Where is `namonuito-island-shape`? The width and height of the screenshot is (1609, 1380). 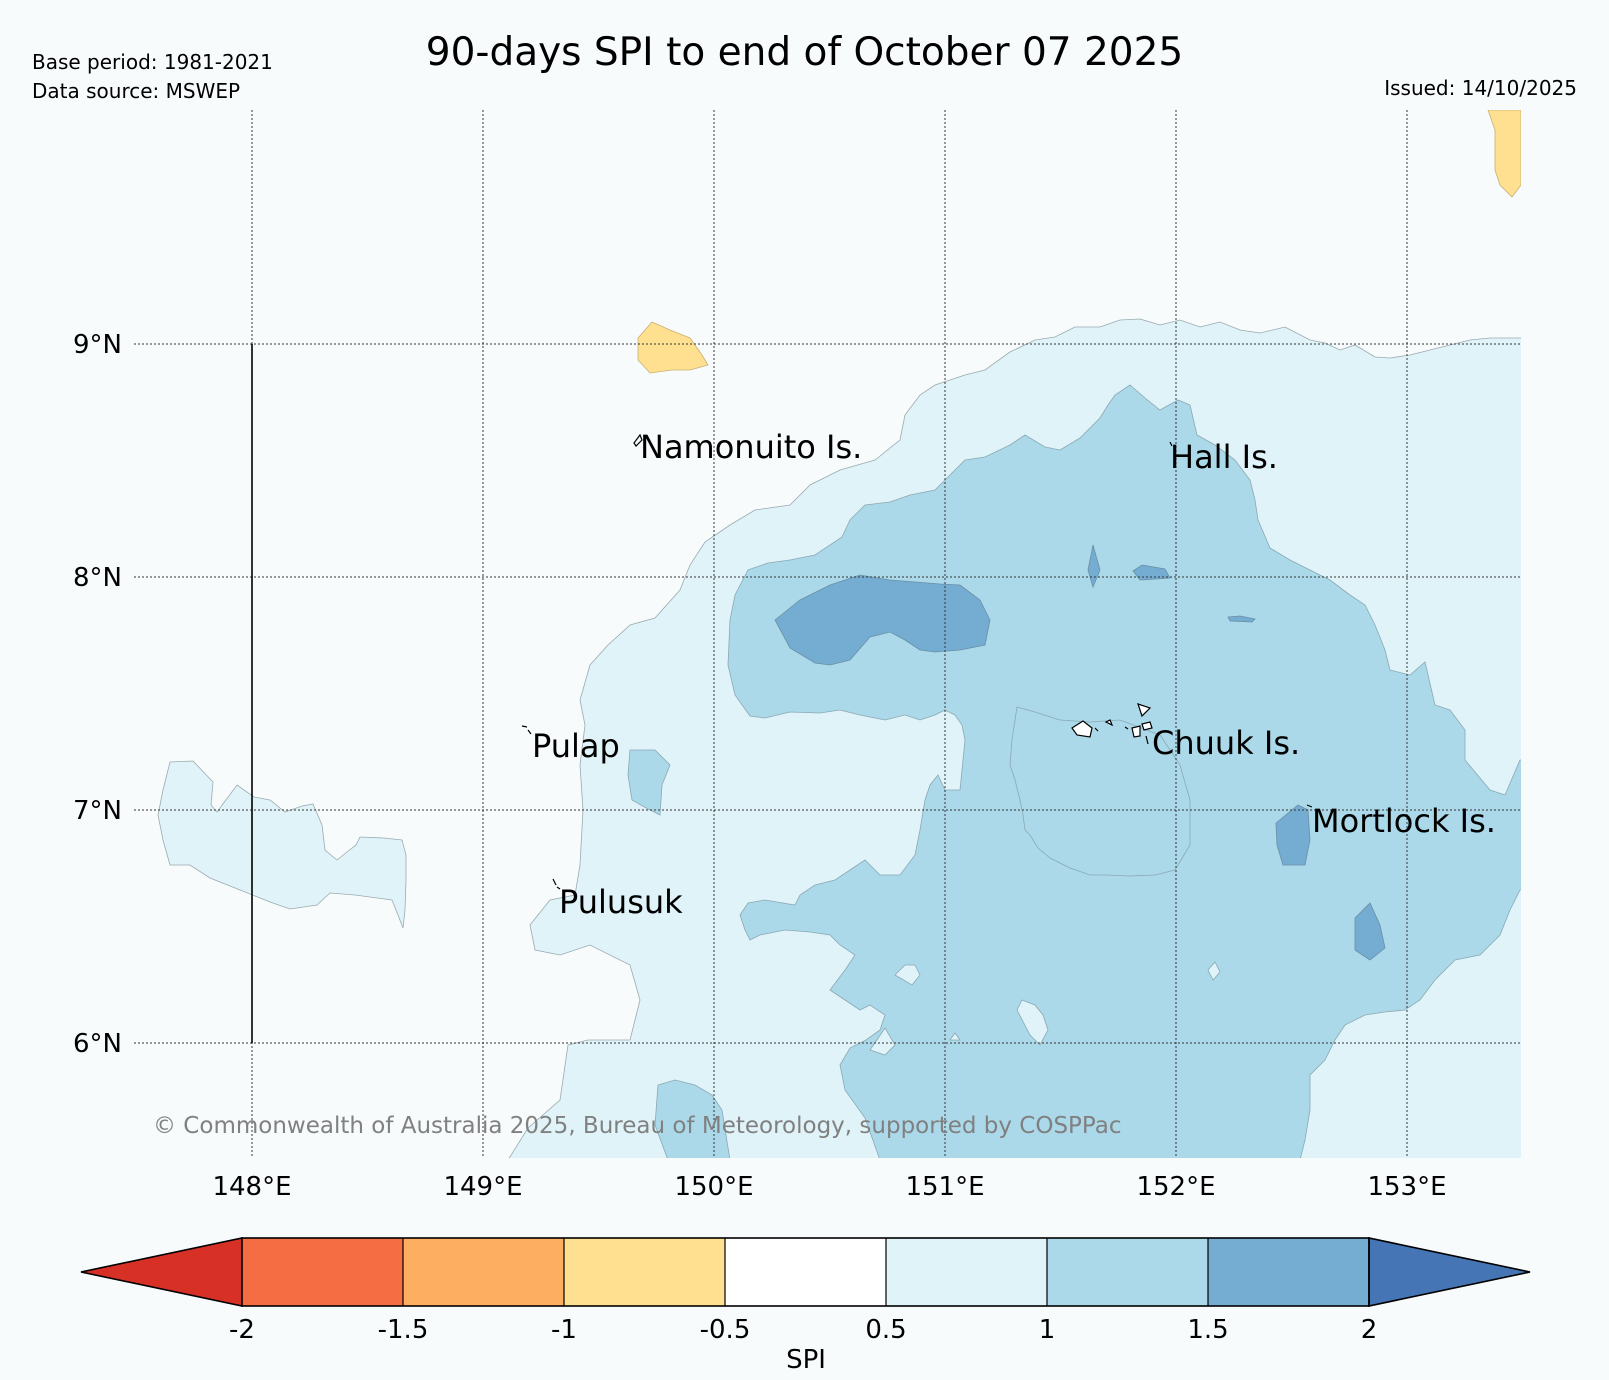
namonuito-island-shape is located at coordinates (638, 440).